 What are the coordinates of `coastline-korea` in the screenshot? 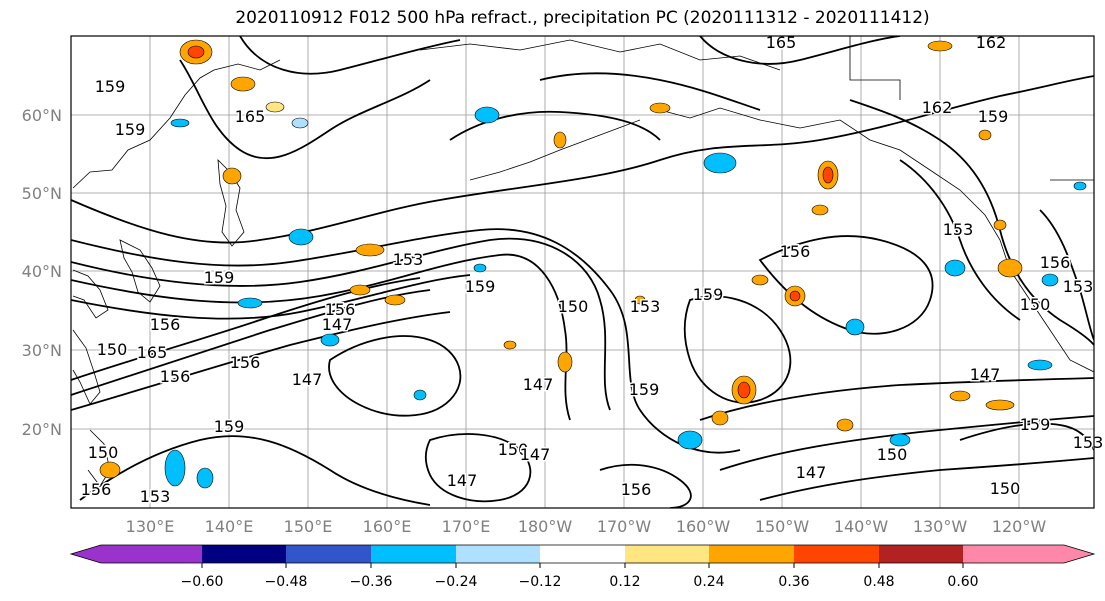 It's located at (90, 294).